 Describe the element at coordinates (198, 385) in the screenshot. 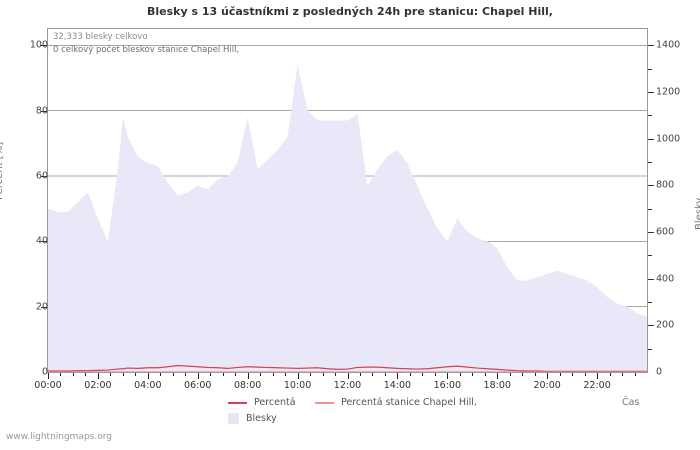

I see `x-axis-tick-label: 06:00` at that location.